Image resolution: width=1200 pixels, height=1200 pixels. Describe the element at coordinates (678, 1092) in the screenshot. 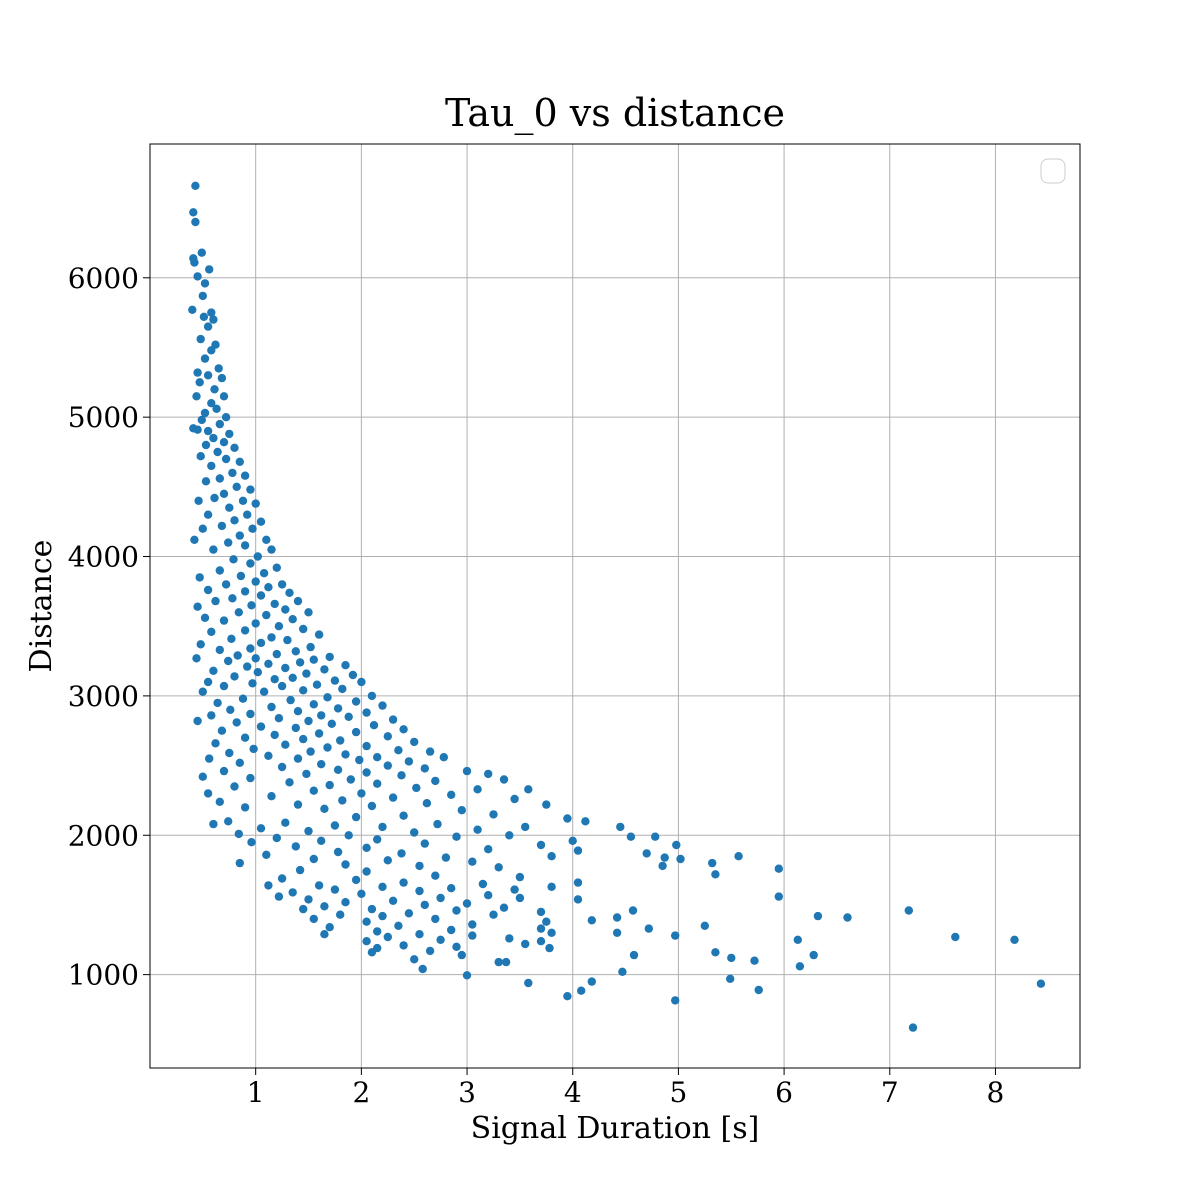

I see `x-tick-label: 5` at that location.